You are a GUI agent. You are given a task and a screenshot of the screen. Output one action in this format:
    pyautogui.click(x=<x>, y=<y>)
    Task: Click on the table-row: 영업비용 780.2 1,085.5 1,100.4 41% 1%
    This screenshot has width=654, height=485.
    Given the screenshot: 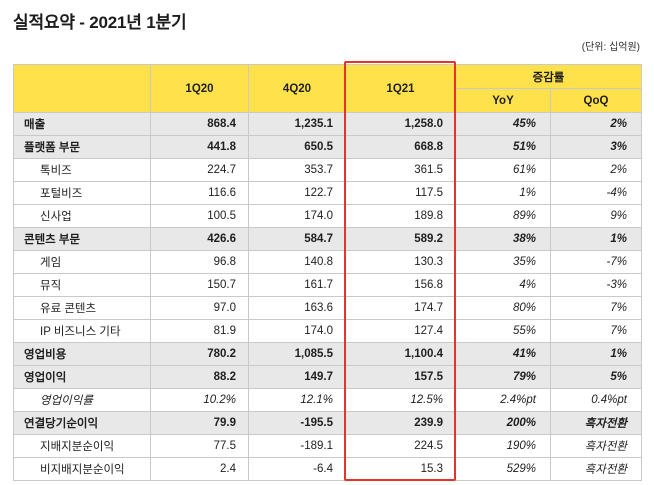 What is the action you would take?
    pyautogui.click(x=327, y=354)
    